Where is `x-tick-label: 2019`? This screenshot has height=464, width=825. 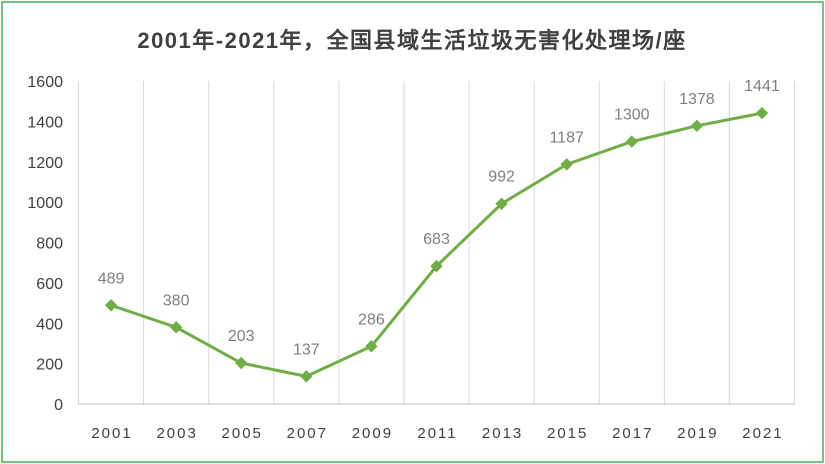
x-tick-label: 2019 is located at coordinates (697, 433).